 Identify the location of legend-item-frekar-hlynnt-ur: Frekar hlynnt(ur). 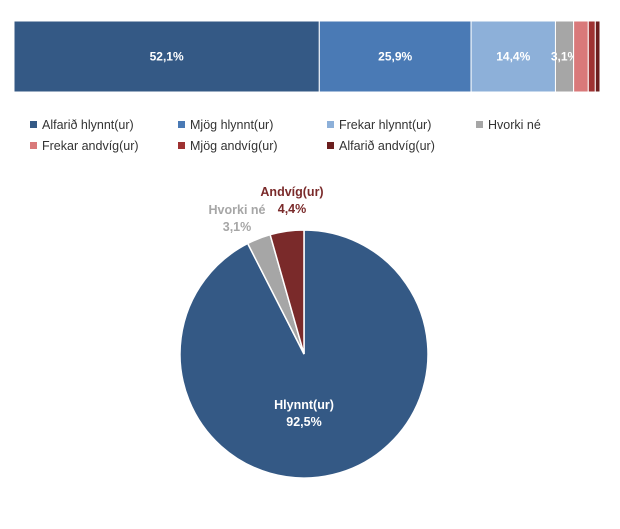
(379, 125).